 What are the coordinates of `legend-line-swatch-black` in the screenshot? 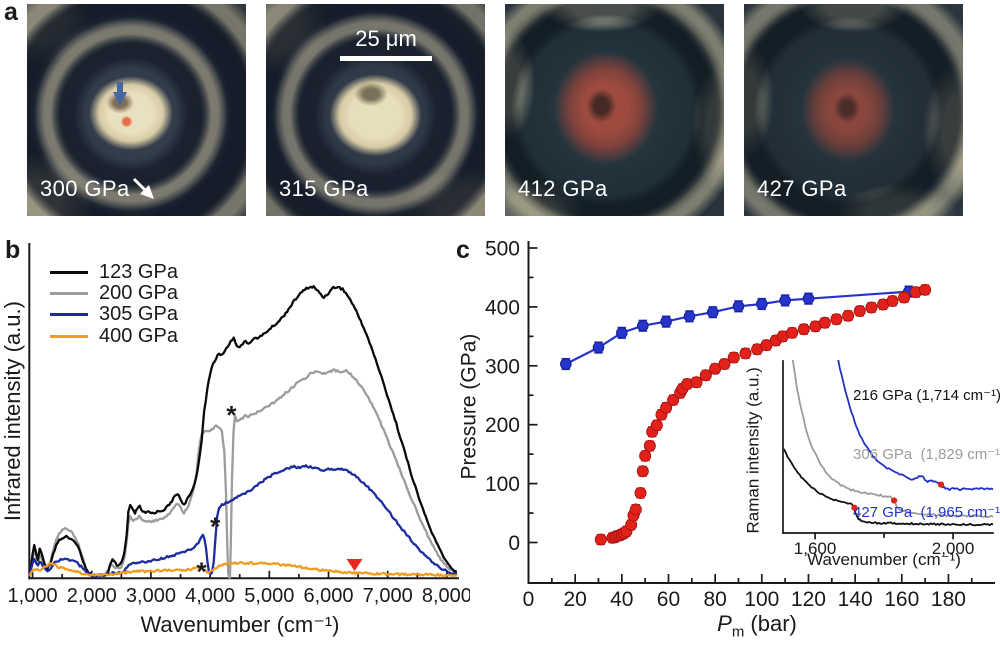 It's located at (69, 273).